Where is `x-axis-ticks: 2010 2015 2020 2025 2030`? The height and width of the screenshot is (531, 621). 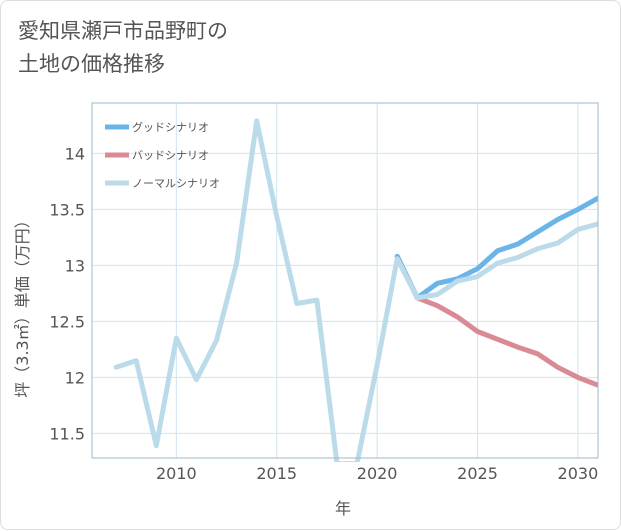 x-axis-ticks: 2010 2015 2020 2025 2030 is located at coordinates (377, 473).